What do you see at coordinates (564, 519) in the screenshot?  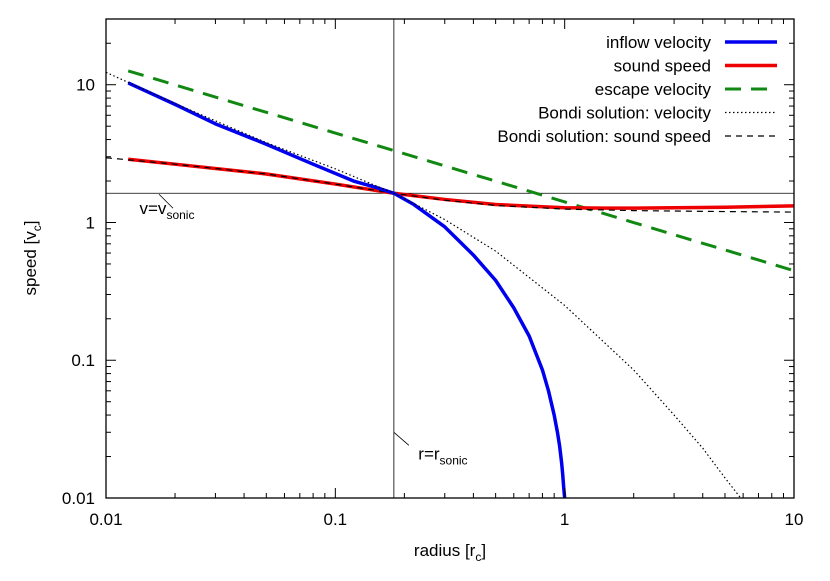 I see `x-tick-label: 1` at bounding box center [564, 519].